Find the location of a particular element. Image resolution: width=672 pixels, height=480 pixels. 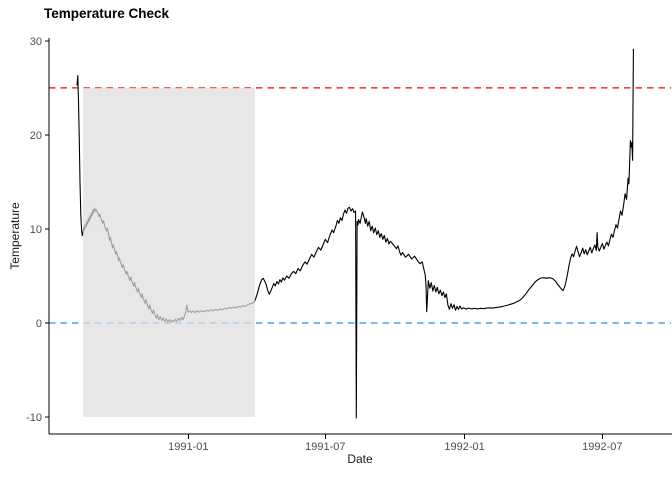

x-axis-title: Date is located at coordinates (360, 459).